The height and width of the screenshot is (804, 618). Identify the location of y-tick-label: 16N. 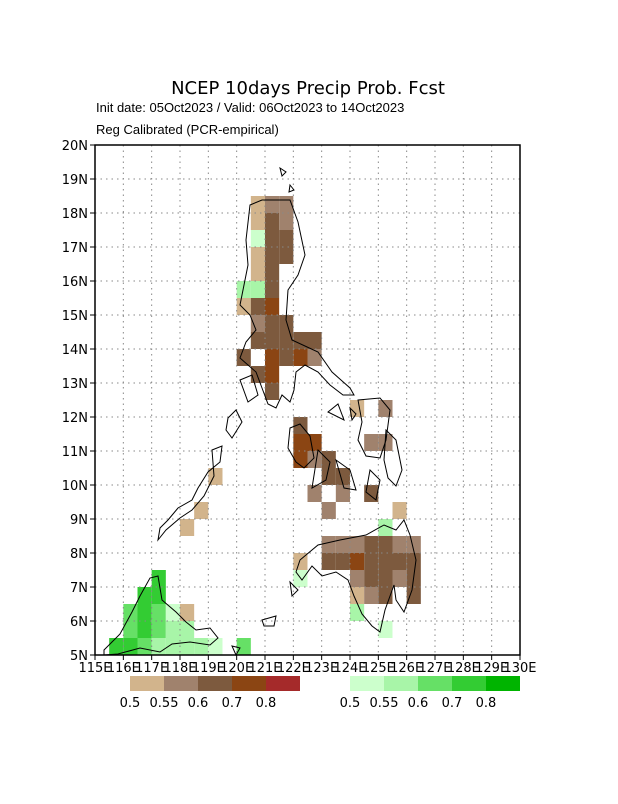
(75, 282).